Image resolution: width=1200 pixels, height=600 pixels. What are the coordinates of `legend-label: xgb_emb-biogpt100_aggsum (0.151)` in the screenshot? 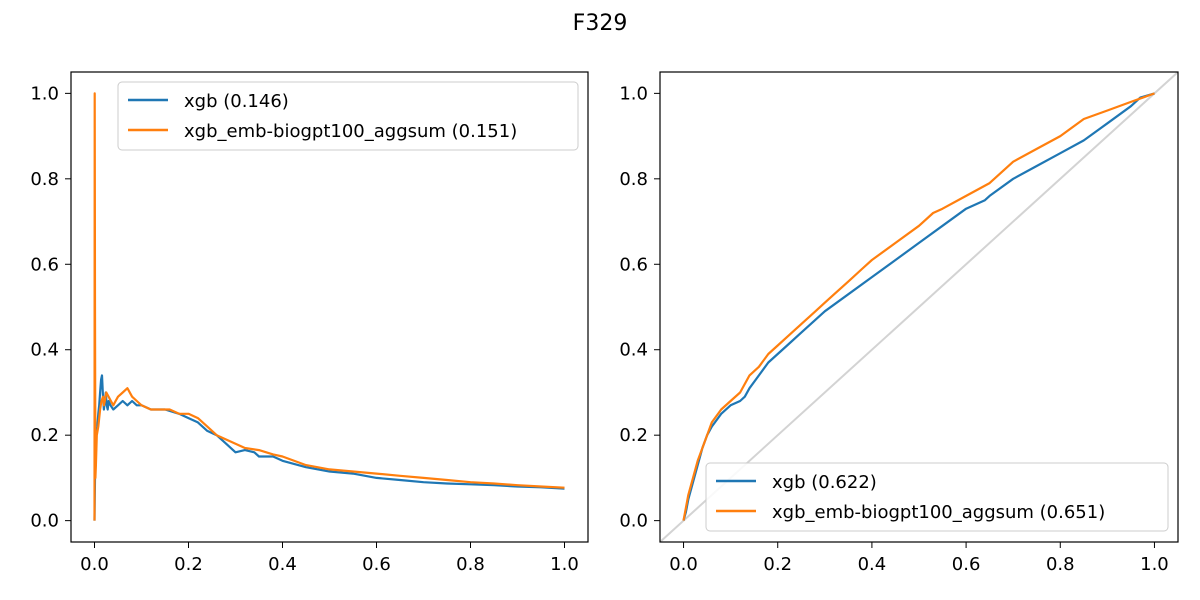 It's located at (350, 131).